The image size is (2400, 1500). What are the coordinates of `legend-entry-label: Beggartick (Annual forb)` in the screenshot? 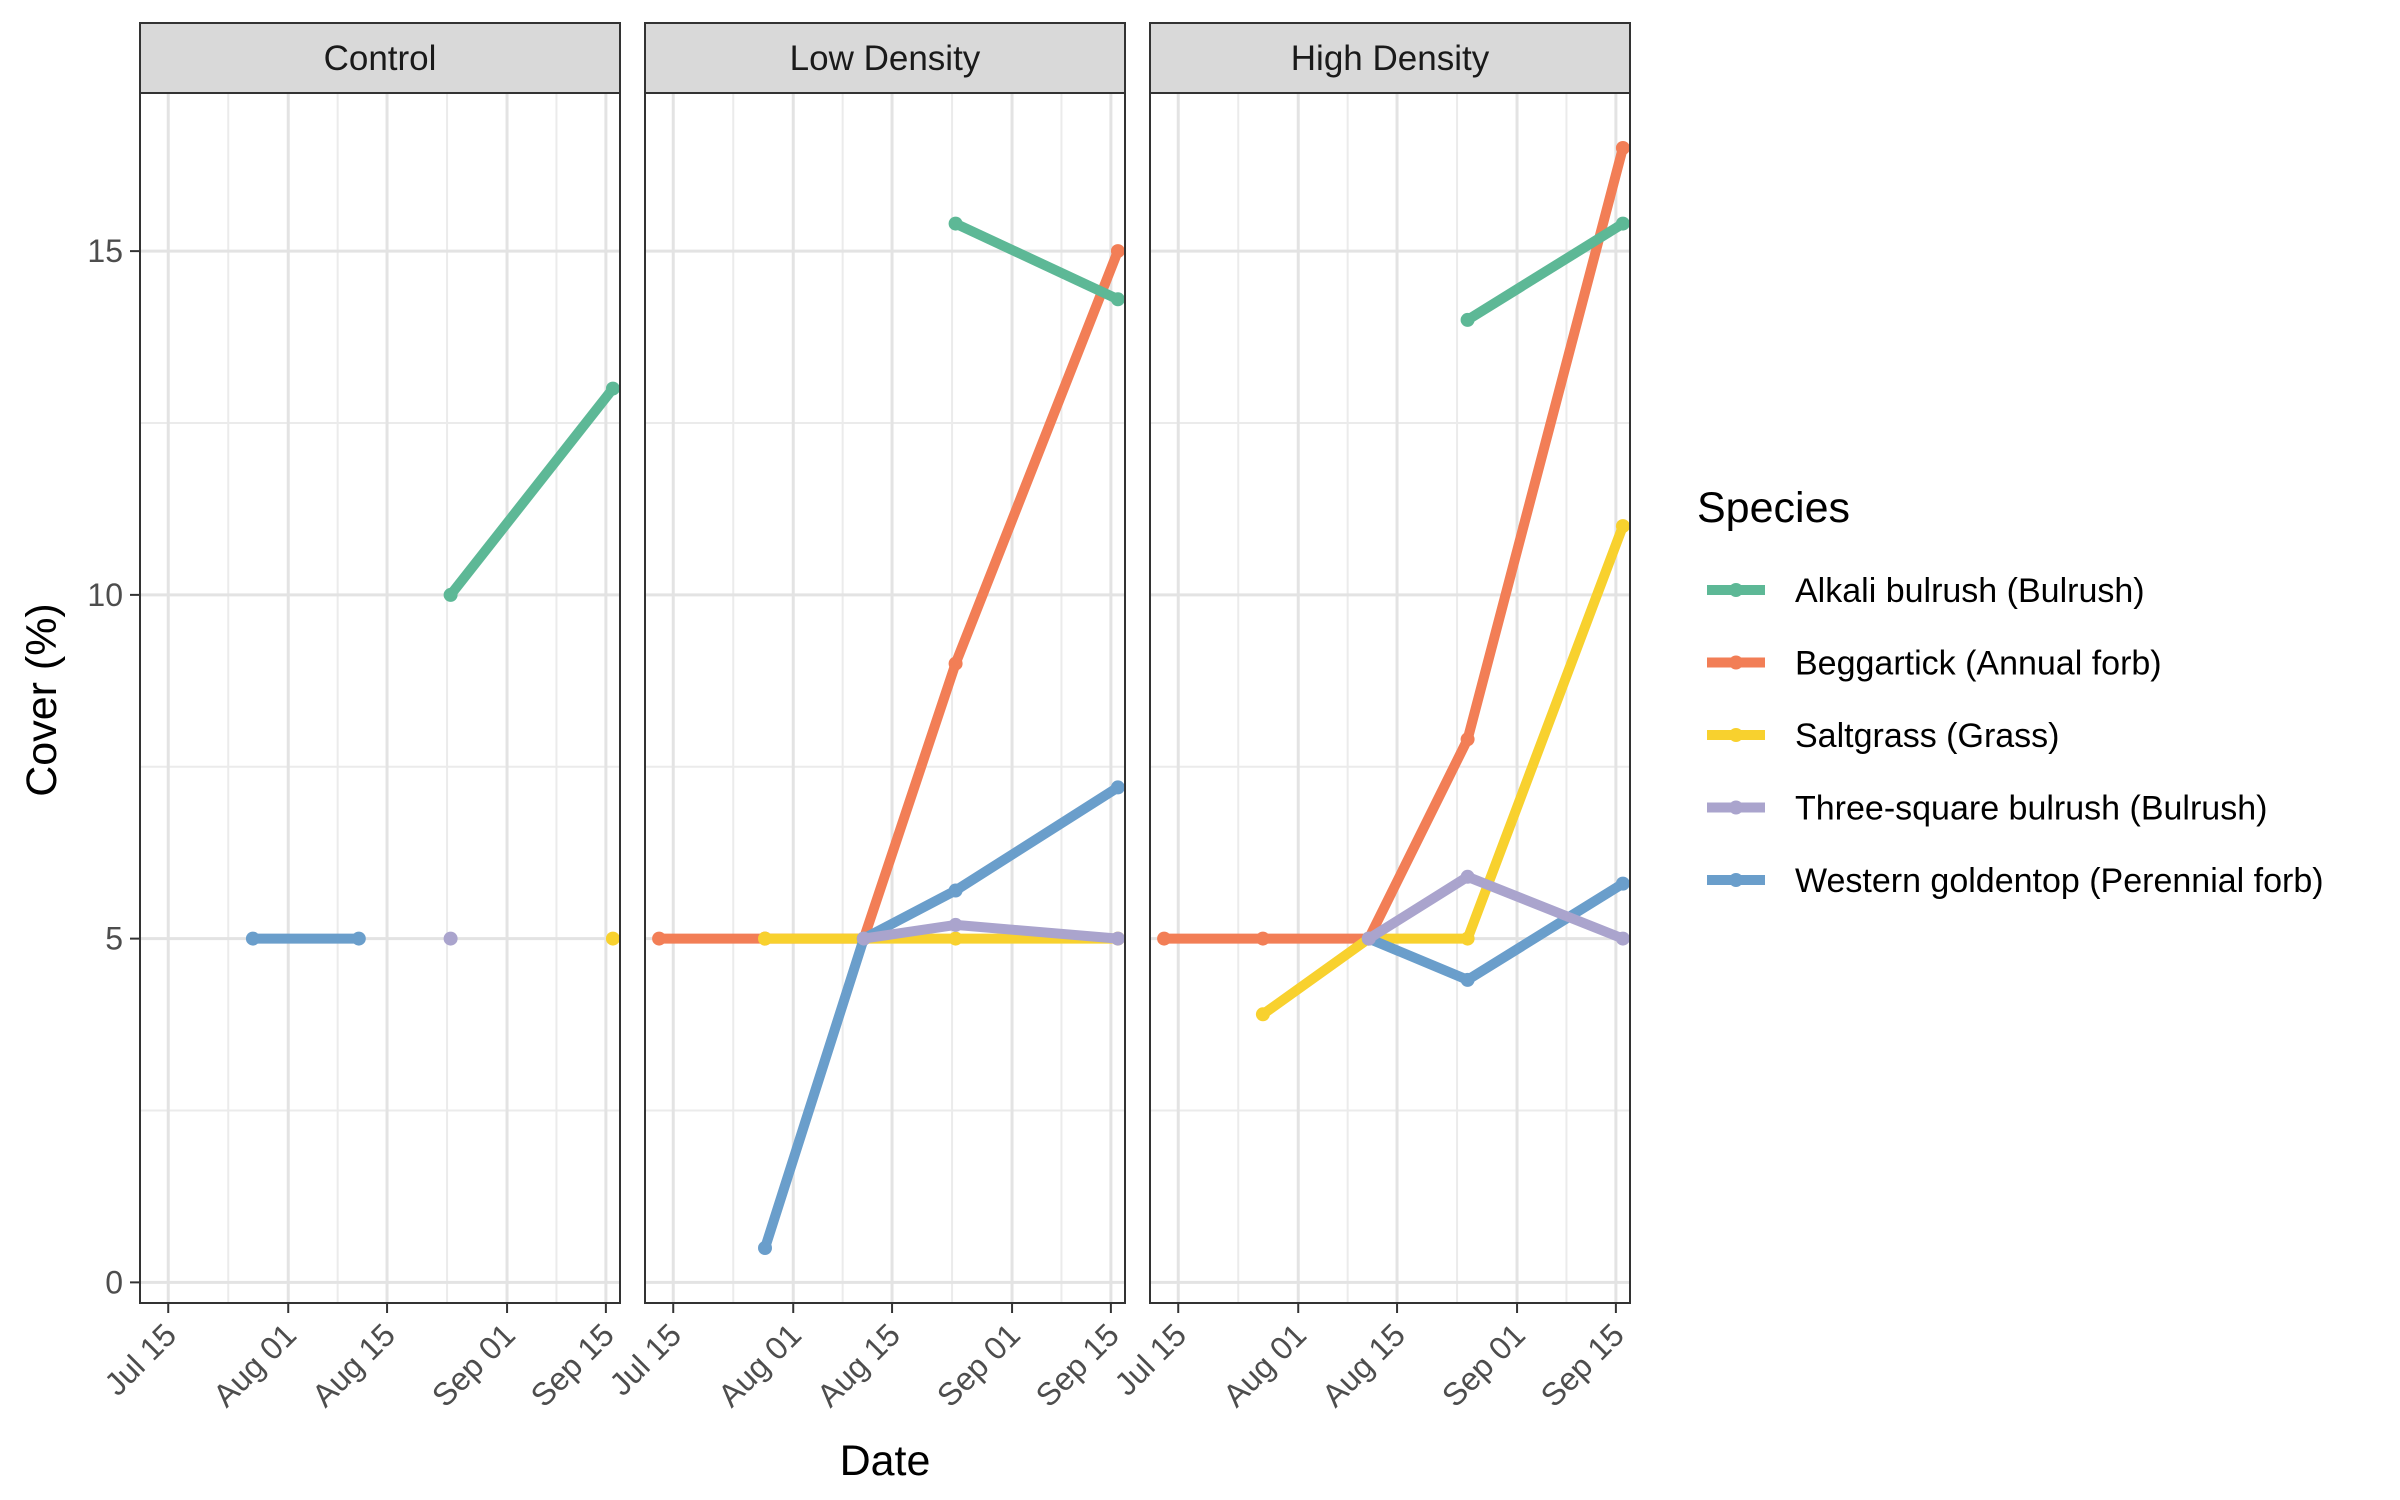 It's located at (1978, 664).